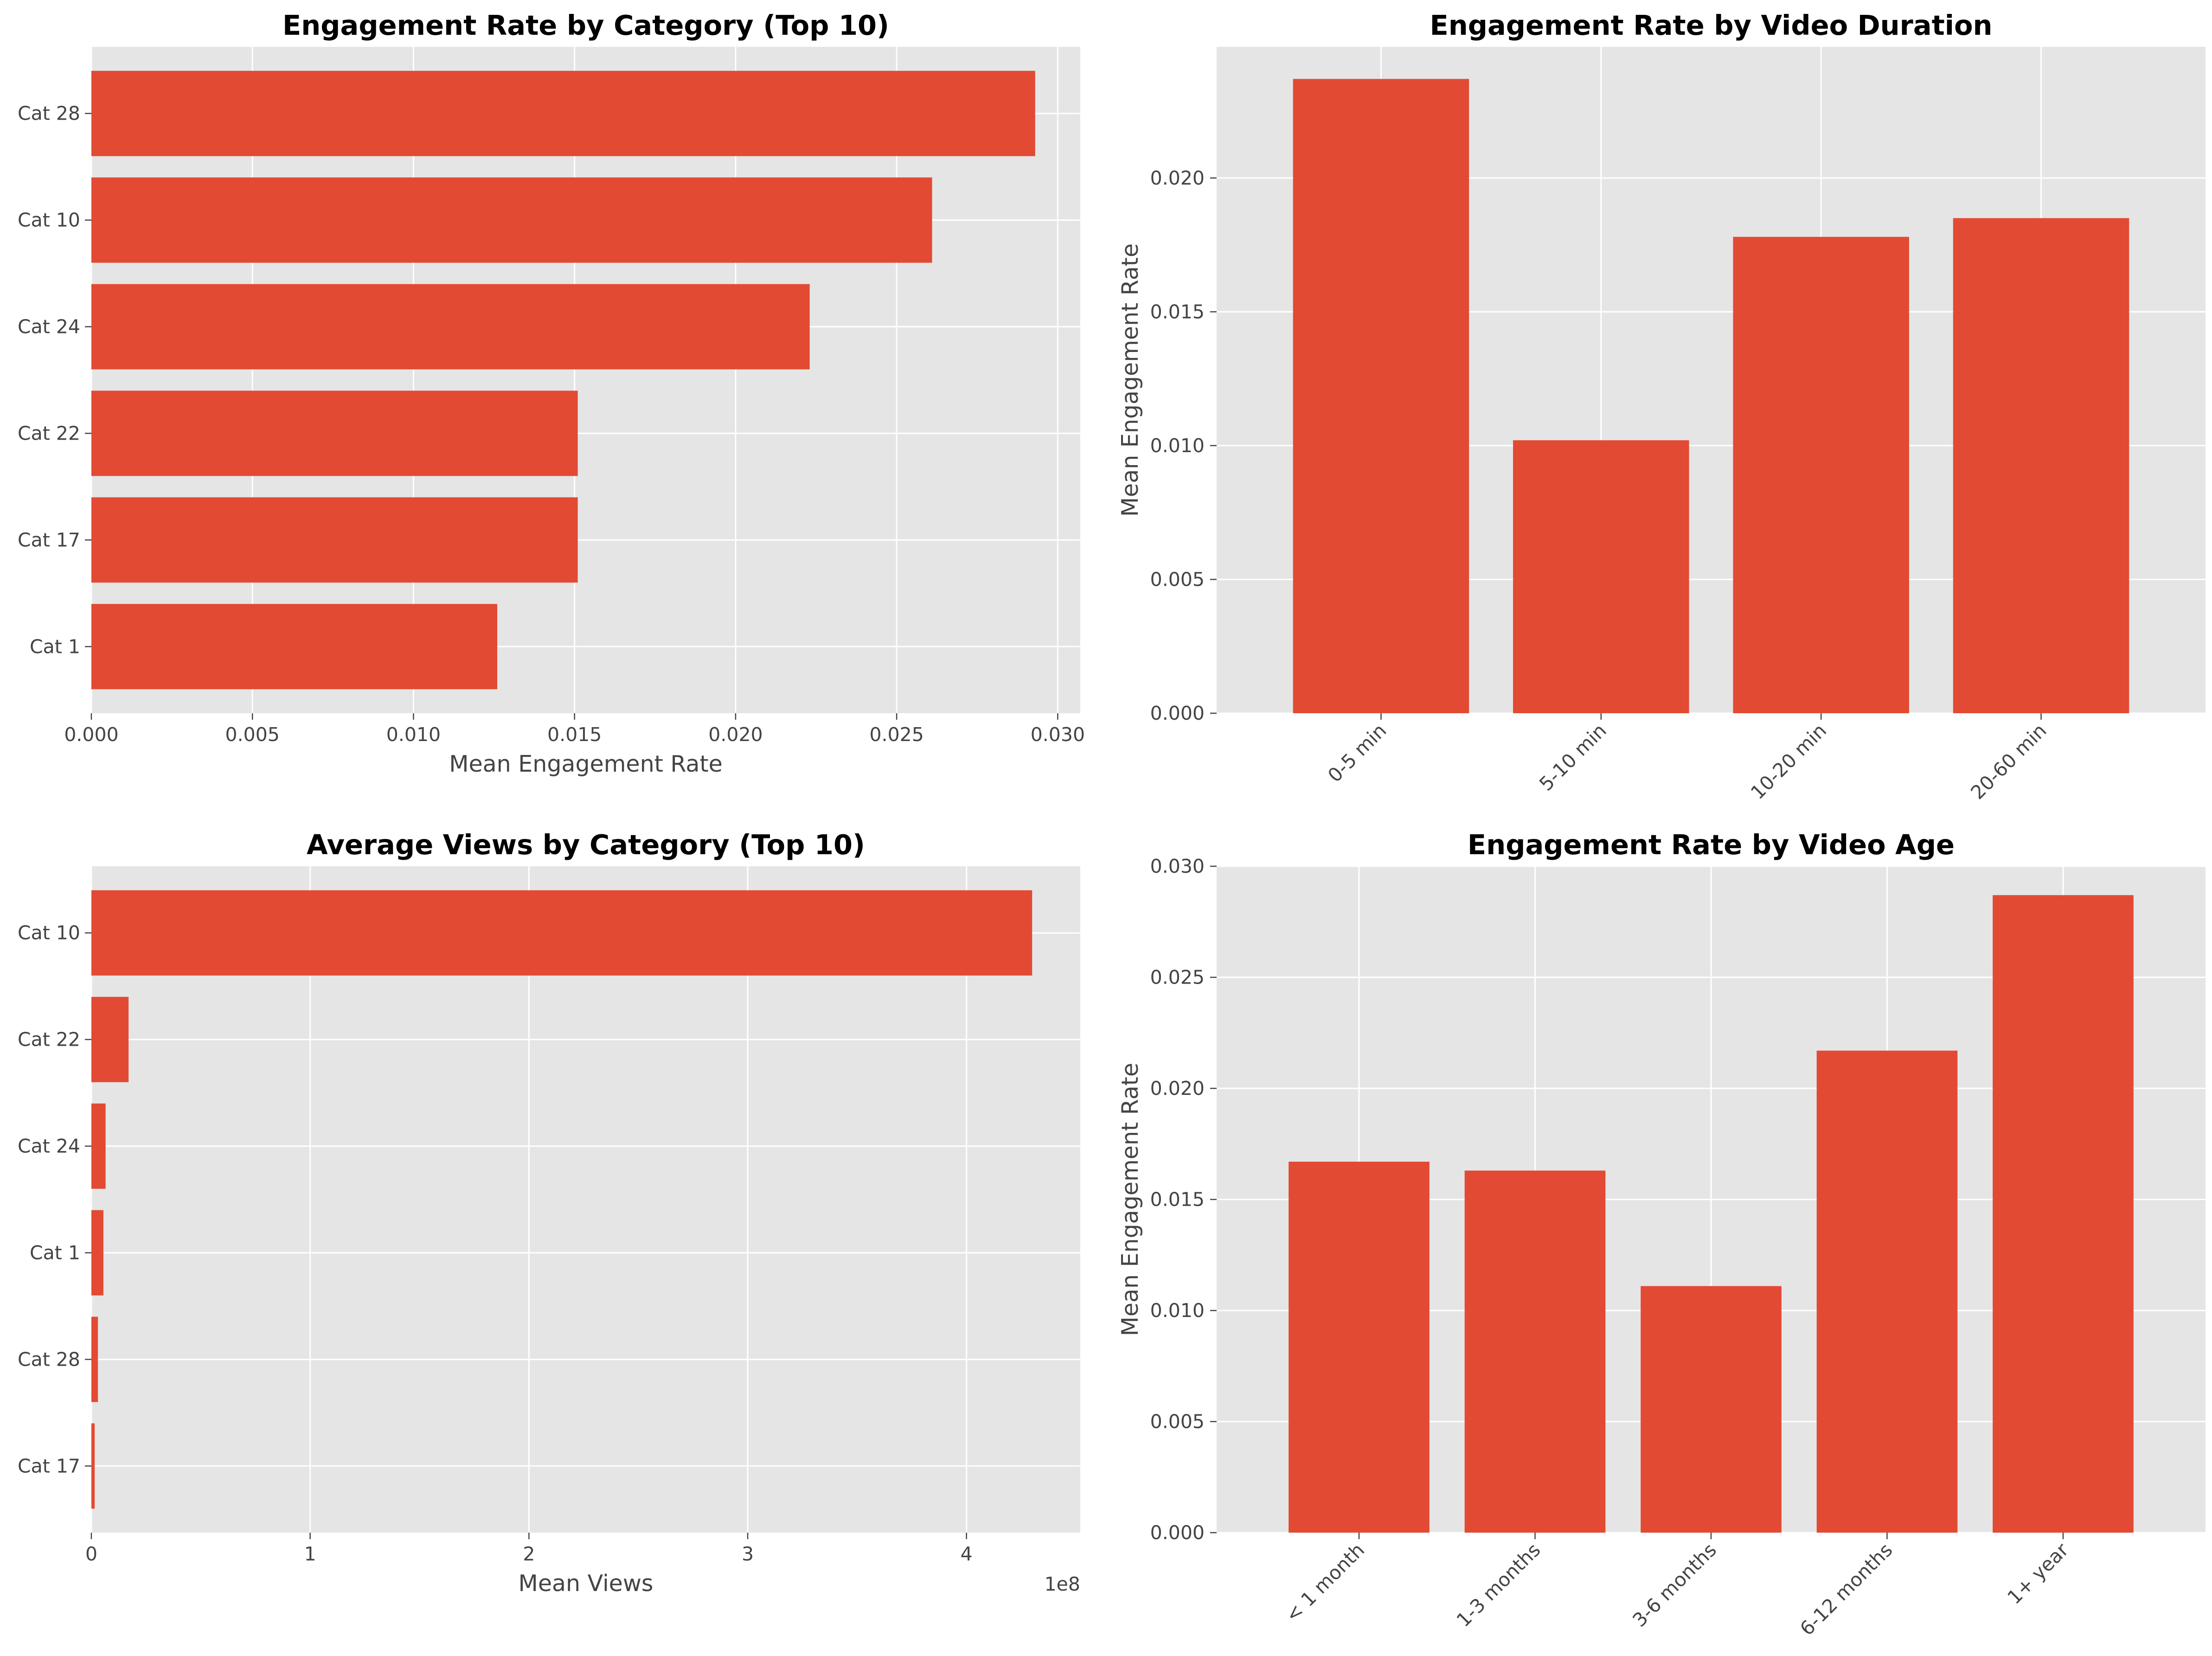 This screenshot has width=2212, height=1656. What do you see at coordinates (1712, 845) in the screenshot?
I see `chart-title: Engagement Rate by Video Age` at bounding box center [1712, 845].